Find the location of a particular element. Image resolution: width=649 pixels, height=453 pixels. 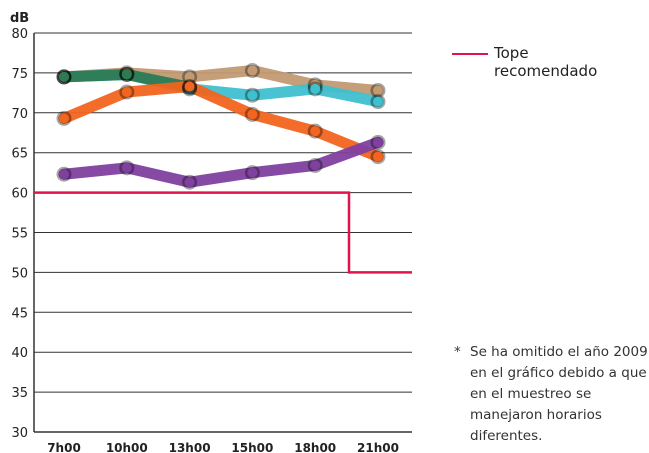

y-tick-80: 80 is located at coordinates (19, 34).